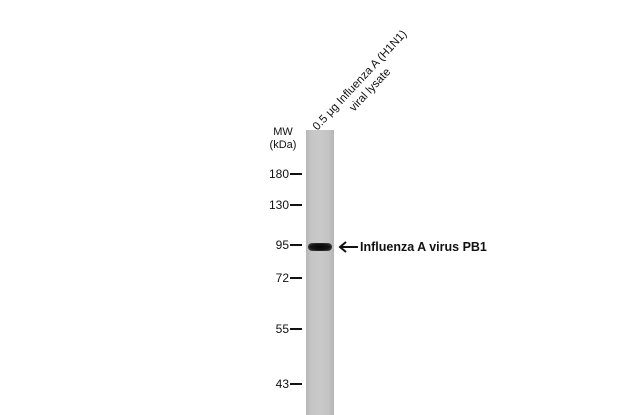 The height and width of the screenshot is (415, 640). What do you see at coordinates (278, 205) in the screenshot?
I see `marker-value: 130` at bounding box center [278, 205].